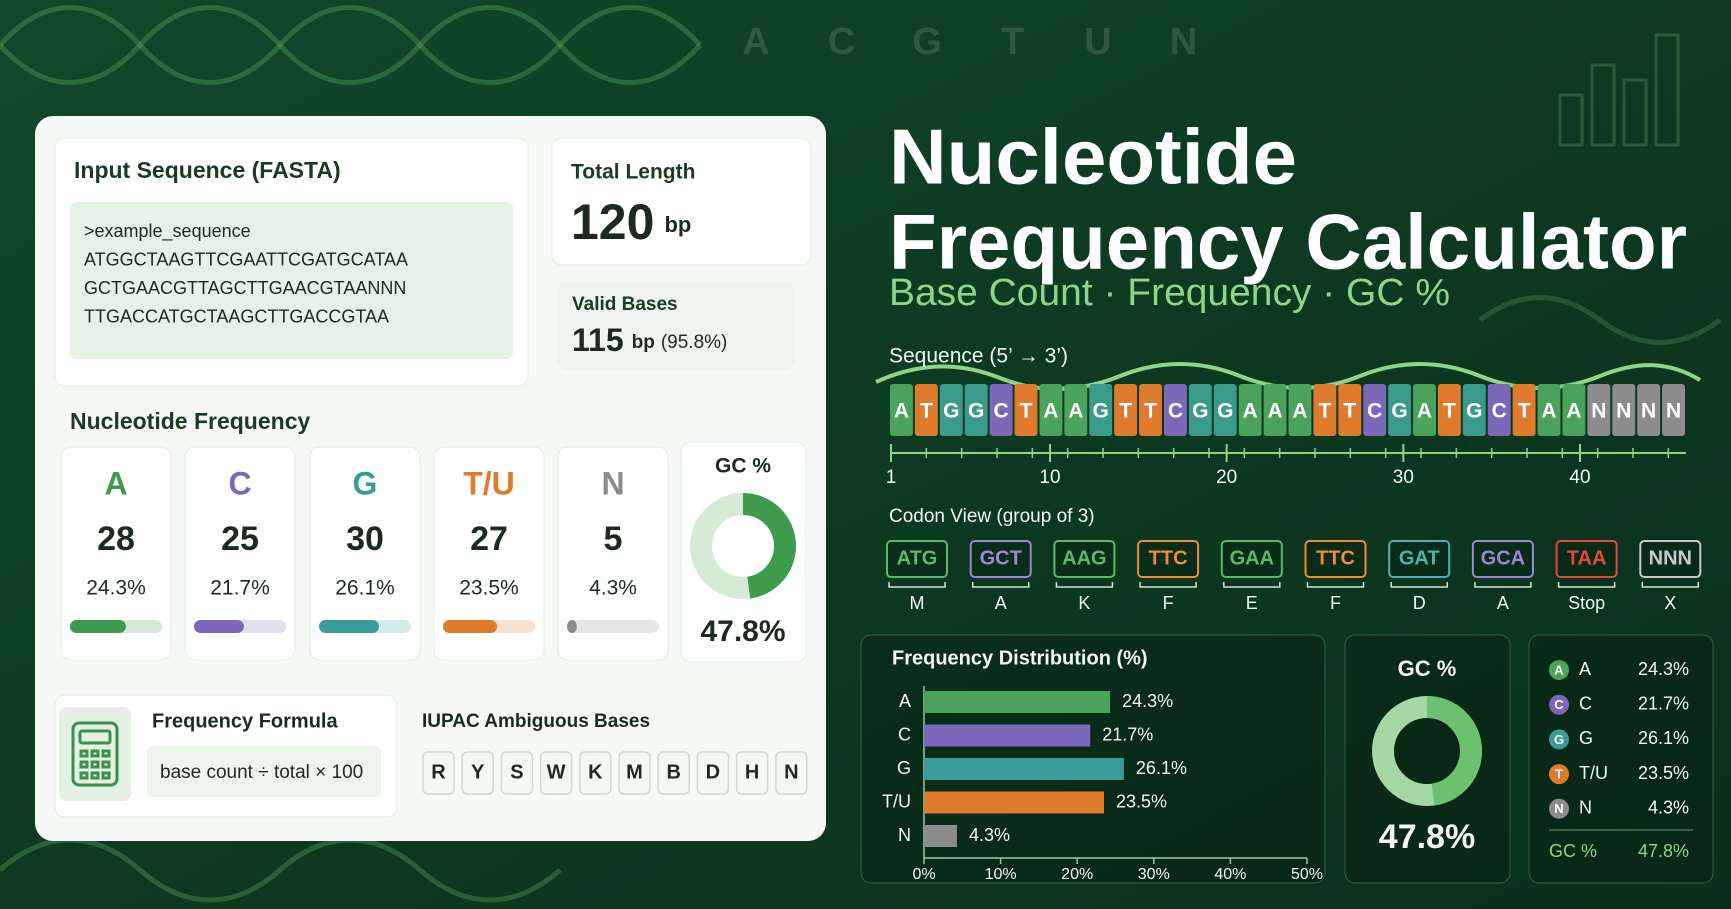 The image size is (1731, 909). What do you see at coordinates (1093, 157) in the screenshot?
I see `title-line: Nucleotide` at bounding box center [1093, 157].